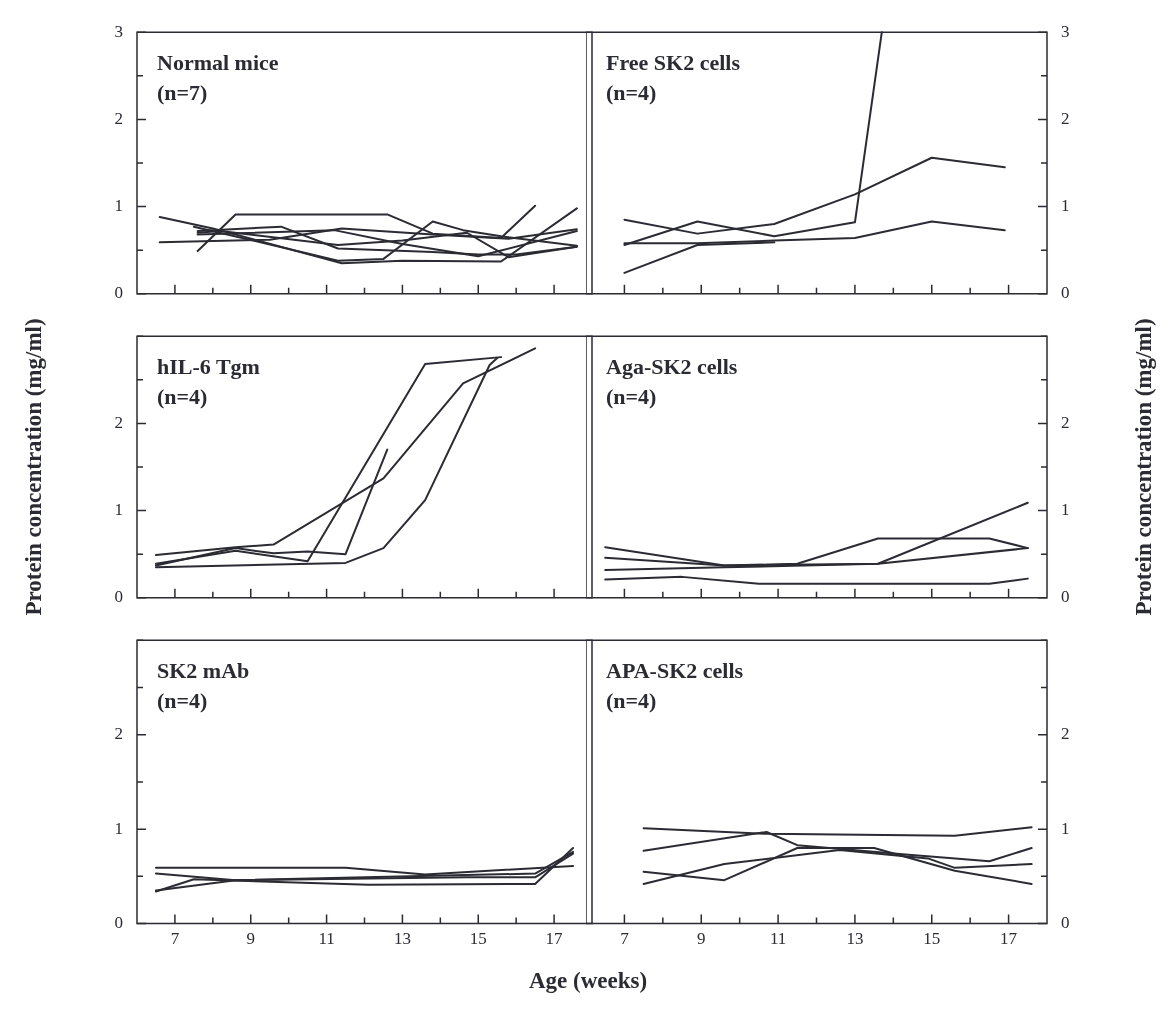 This screenshot has height=1026, width=1171. What do you see at coordinates (672, 367) in the screenshot?
I see `text: Aga-SK2 cells` at bounding box center [672, 367].